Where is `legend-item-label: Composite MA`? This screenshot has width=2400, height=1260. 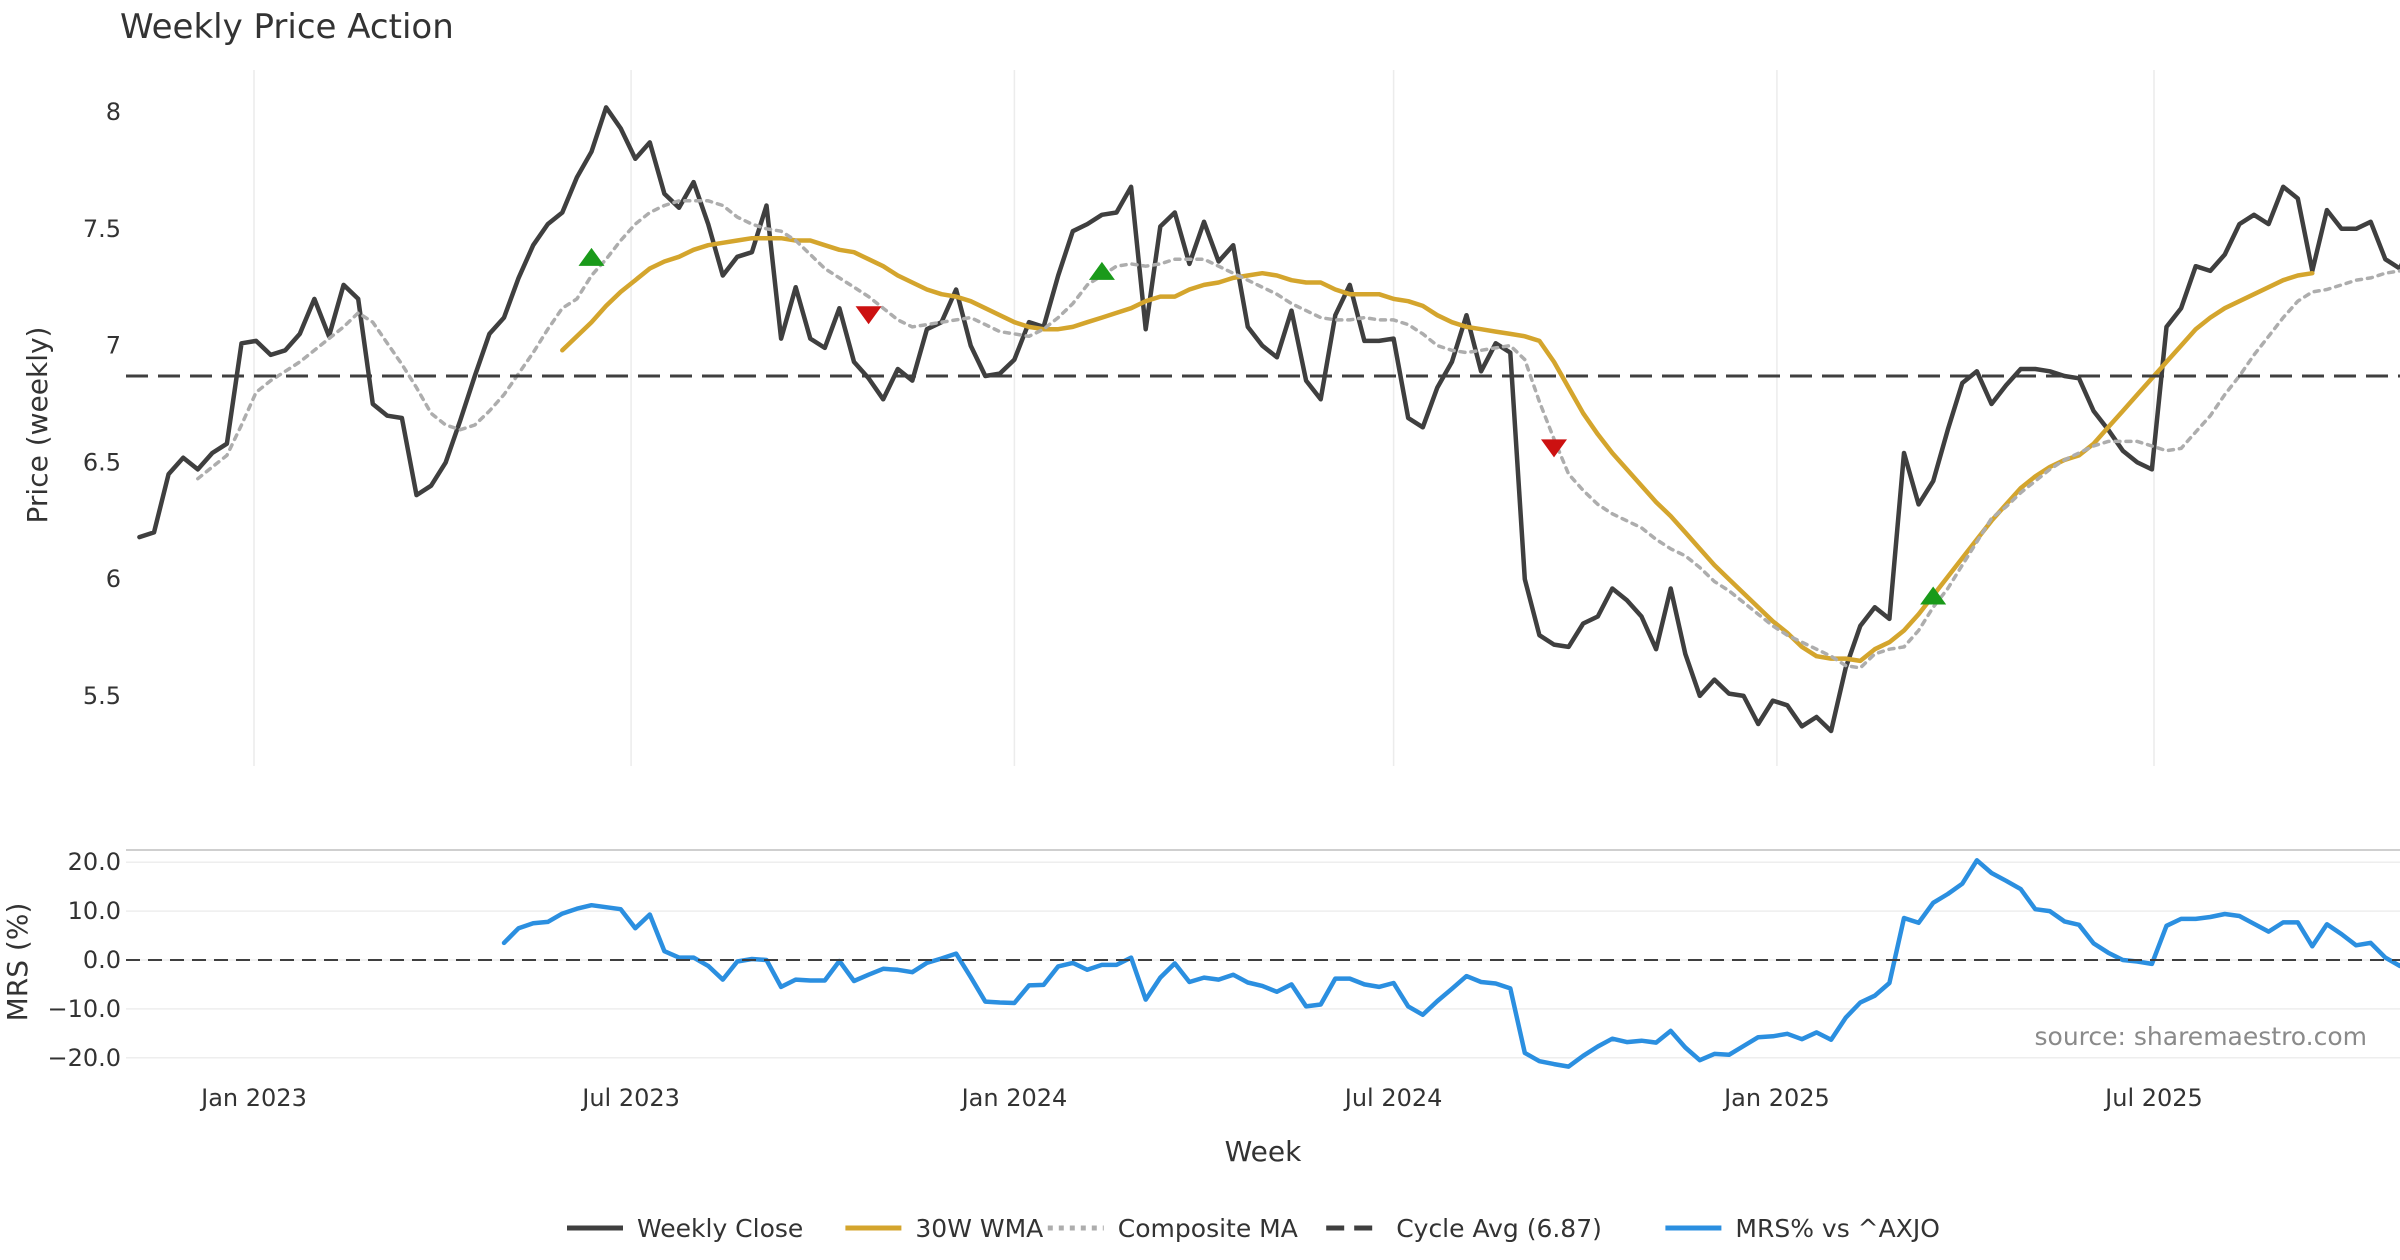
legend-item-label: Composite MA is located at coordinates (1208, 1228).